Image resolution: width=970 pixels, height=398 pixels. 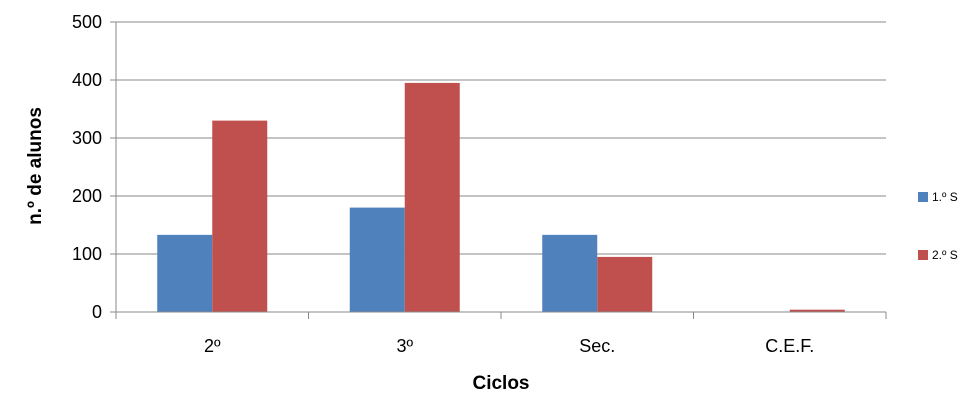 I want to click on y-tick-label: 400, so click(x=87, y=80).